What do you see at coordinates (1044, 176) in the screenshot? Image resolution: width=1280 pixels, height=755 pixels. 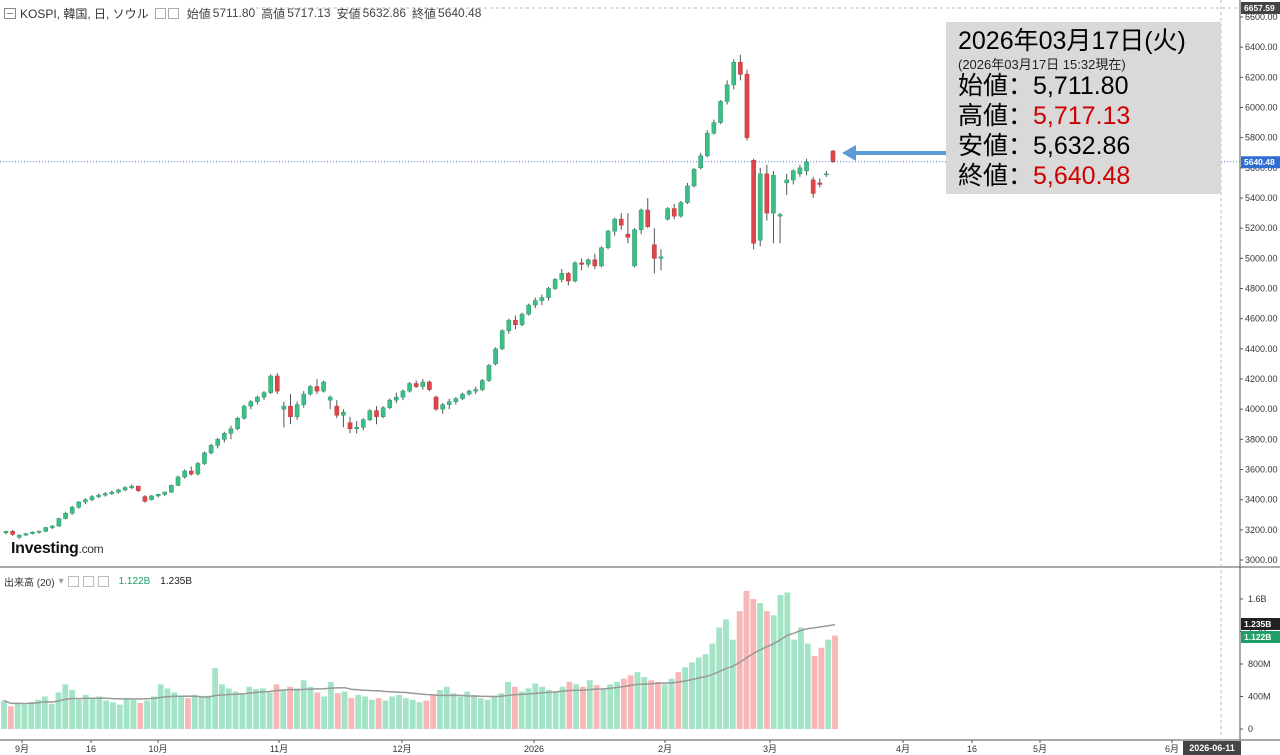 I see `info-close-row: 終値：5,640.48` at bounding box center [1044, 176].